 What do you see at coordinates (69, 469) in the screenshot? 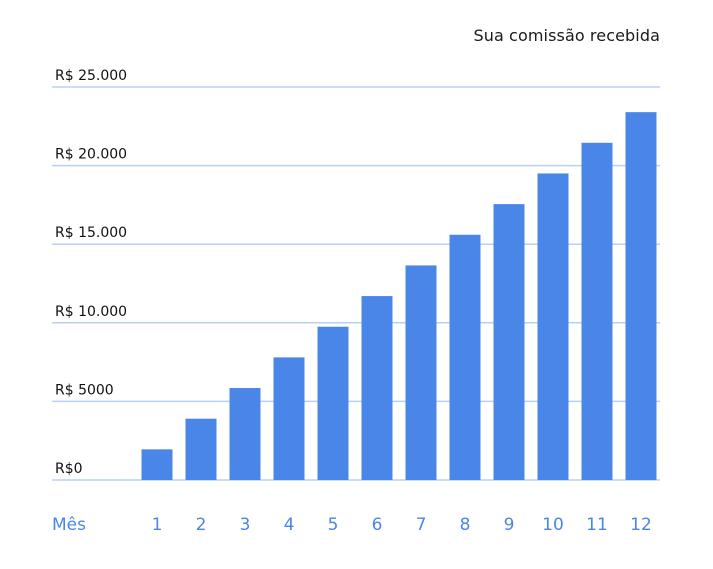
I see `y-tick-label: R$0` at bounding box center [69, 469].